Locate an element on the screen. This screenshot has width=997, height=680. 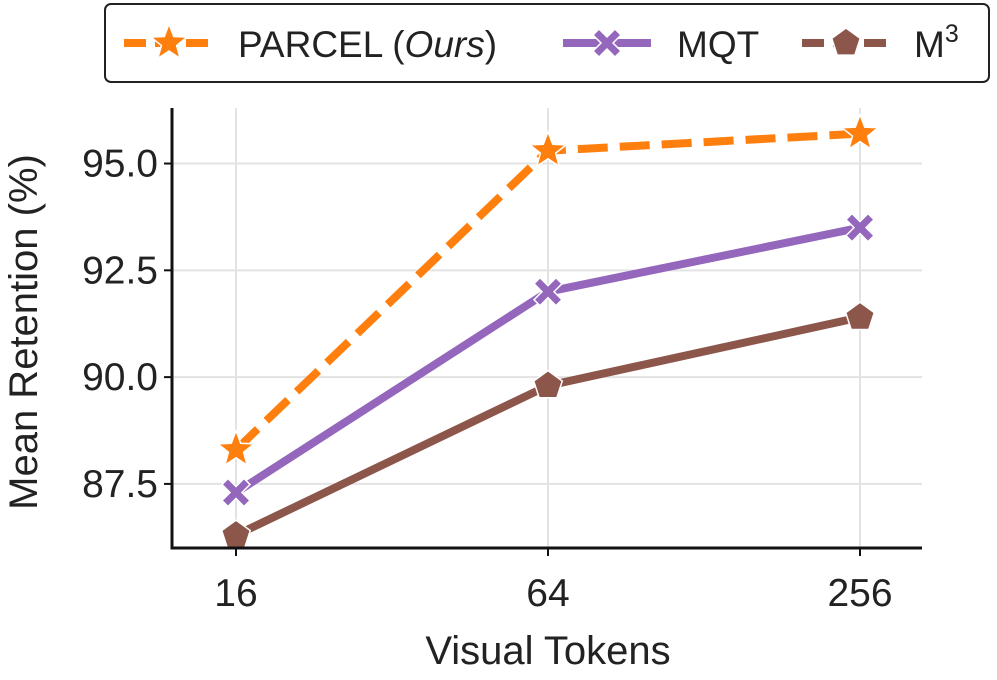
legend-star-marker is located at coordinates (169, 41).